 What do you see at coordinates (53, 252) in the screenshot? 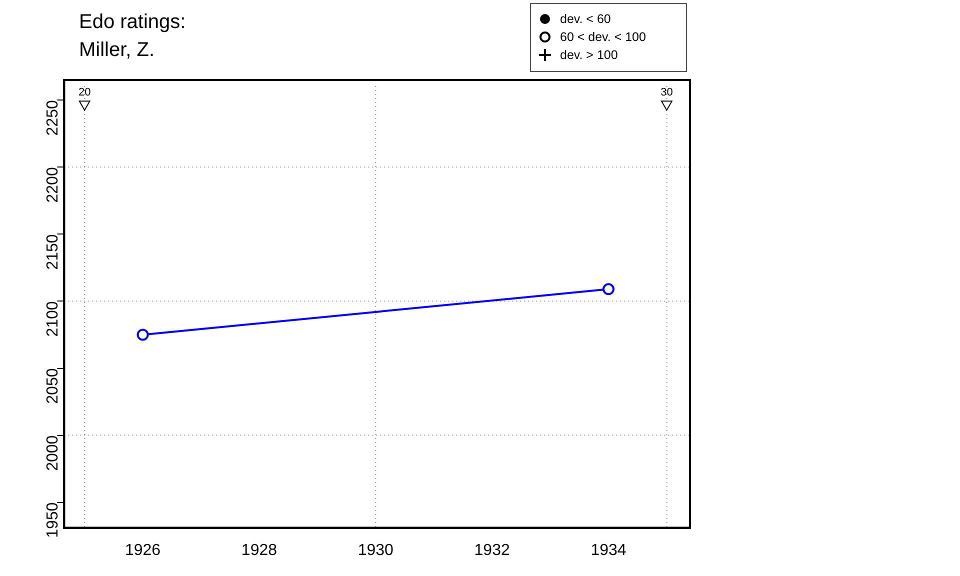
I see `y-tick-label: 2150` at bounding box center [53, 252].